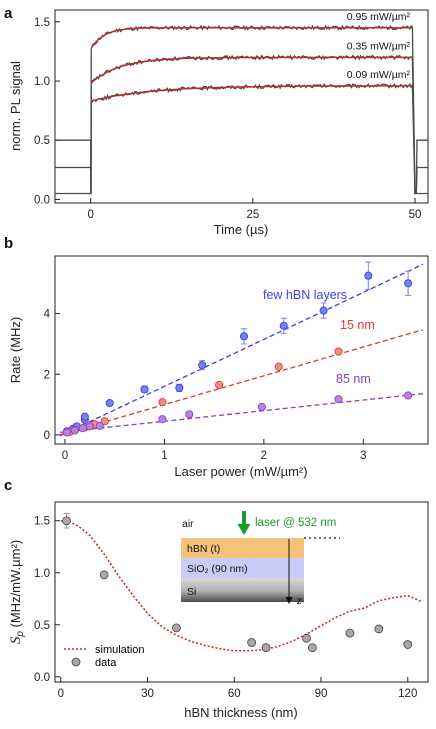 This screenshot has height=729, width=436. What do you see at coordinates (47, 315) in the screenshot?
I see `y-tick-label: 4` at bounding box center [47, 315].